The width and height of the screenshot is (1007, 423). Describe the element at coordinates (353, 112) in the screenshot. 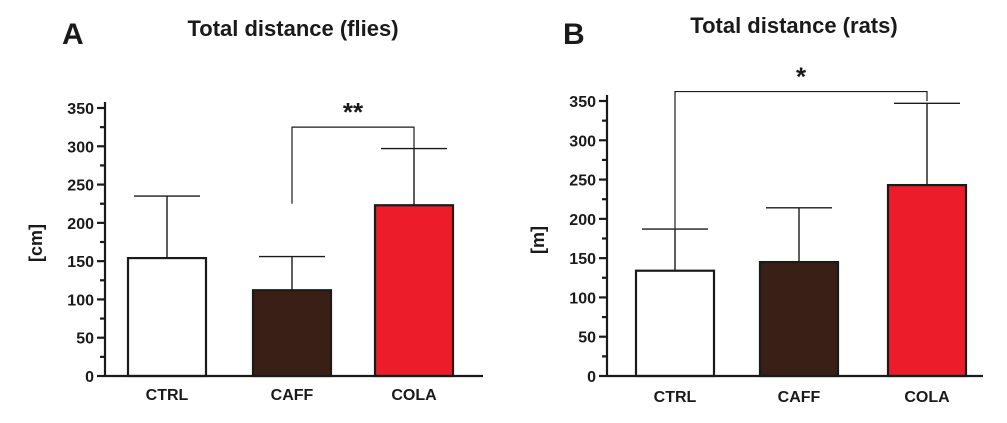

I see `significance-label: **` at that location.